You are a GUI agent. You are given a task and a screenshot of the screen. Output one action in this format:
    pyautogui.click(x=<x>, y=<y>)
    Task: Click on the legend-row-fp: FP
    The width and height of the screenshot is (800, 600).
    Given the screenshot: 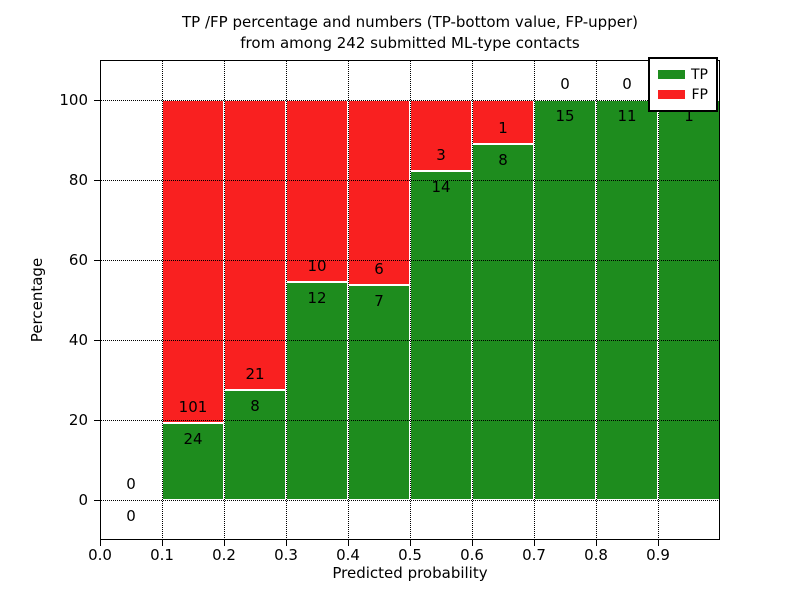 What is the action you would take?
    pyautogui.click(x=683, y=95)
    